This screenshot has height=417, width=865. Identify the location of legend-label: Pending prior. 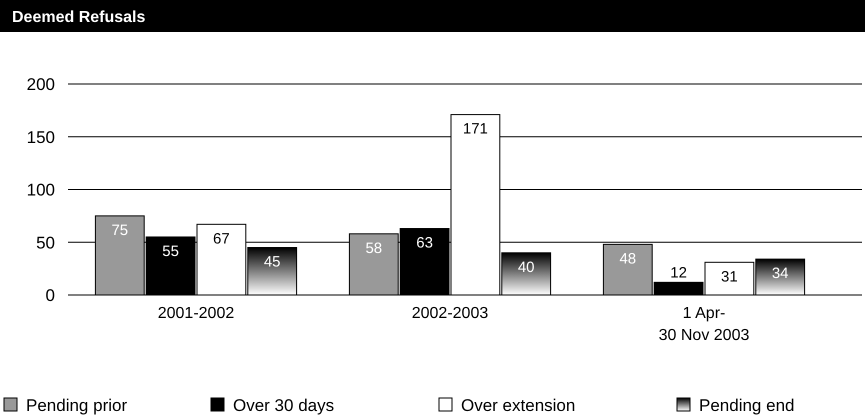
(77, 405).